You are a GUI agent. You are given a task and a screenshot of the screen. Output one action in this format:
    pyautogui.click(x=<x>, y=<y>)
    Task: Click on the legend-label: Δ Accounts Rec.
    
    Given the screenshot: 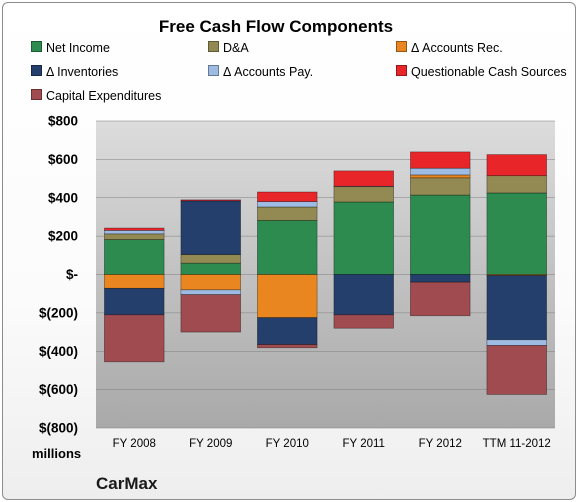 What is the action you would take?
    pyautogui.click(x=457, y=48)
    